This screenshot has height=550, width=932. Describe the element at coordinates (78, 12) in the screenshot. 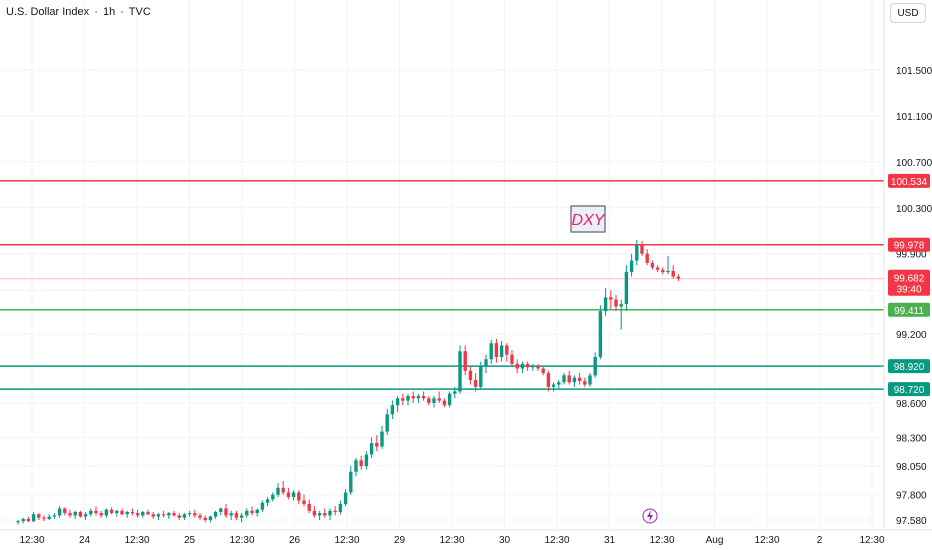

I see `symbol-title: U.S. Dollar Index · 1h · TVC` at that location.